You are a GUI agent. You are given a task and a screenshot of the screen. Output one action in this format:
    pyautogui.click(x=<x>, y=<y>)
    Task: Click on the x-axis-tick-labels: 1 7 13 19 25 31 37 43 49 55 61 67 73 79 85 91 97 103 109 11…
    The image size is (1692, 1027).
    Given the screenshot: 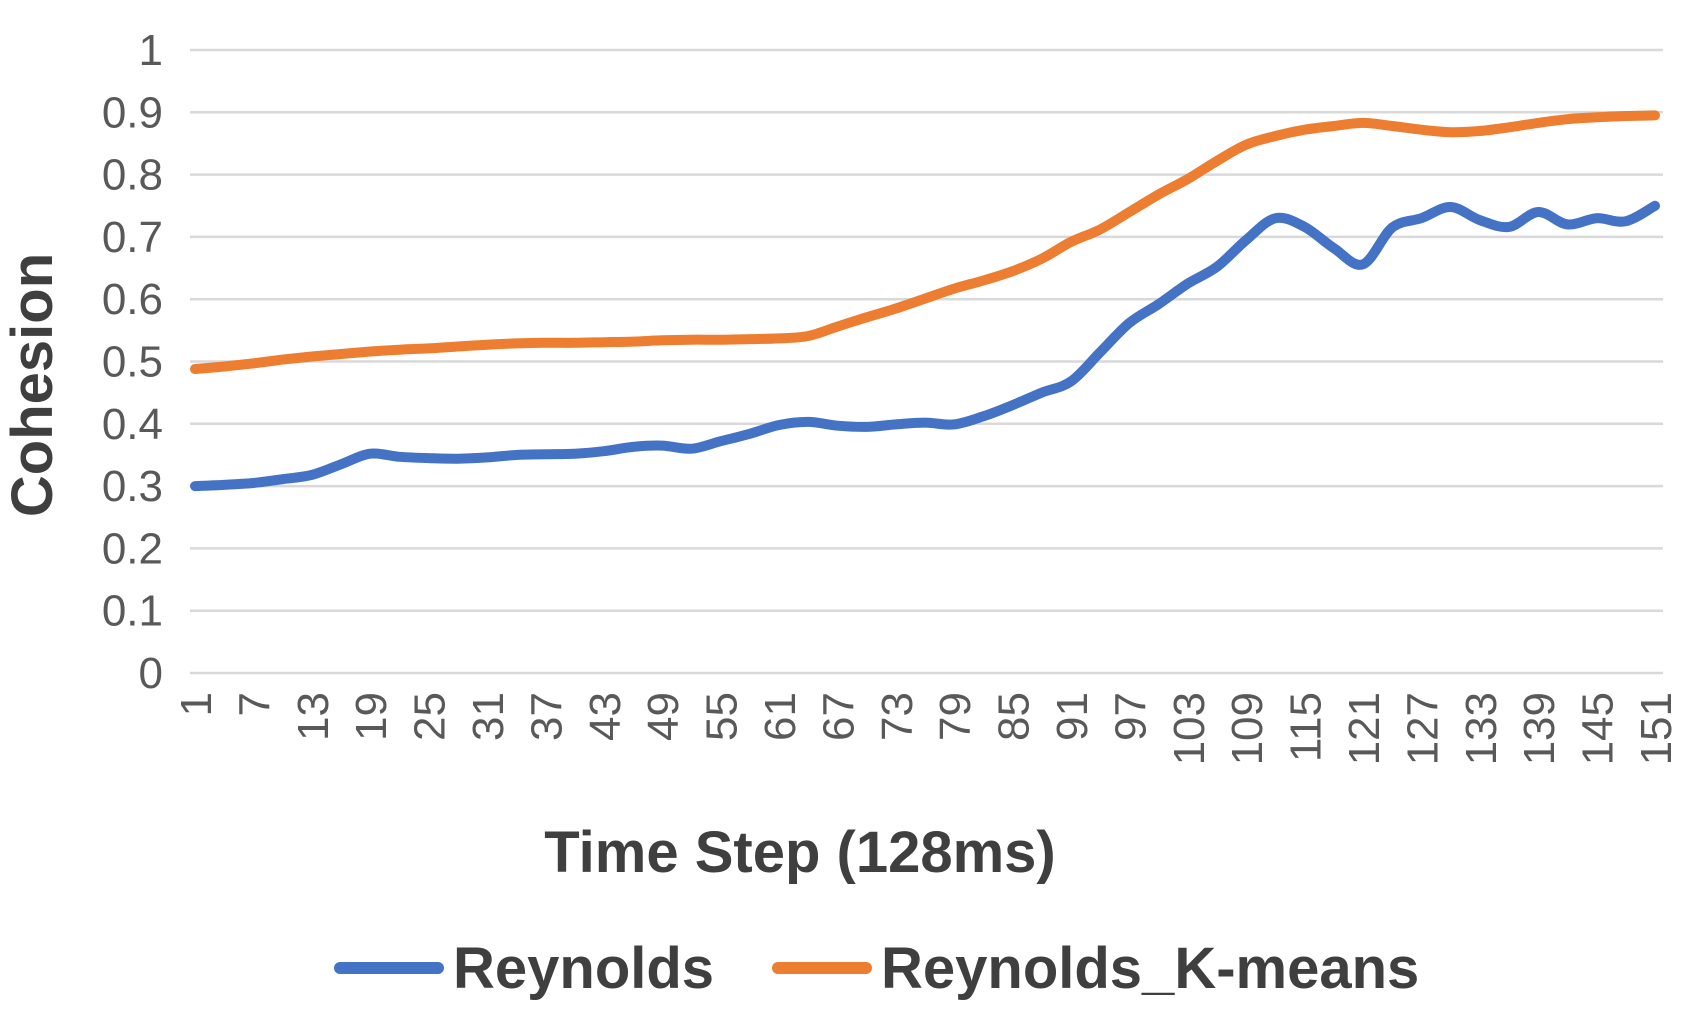 What is the action you would take?
    pyautogui.click(x=926, y=728)
    